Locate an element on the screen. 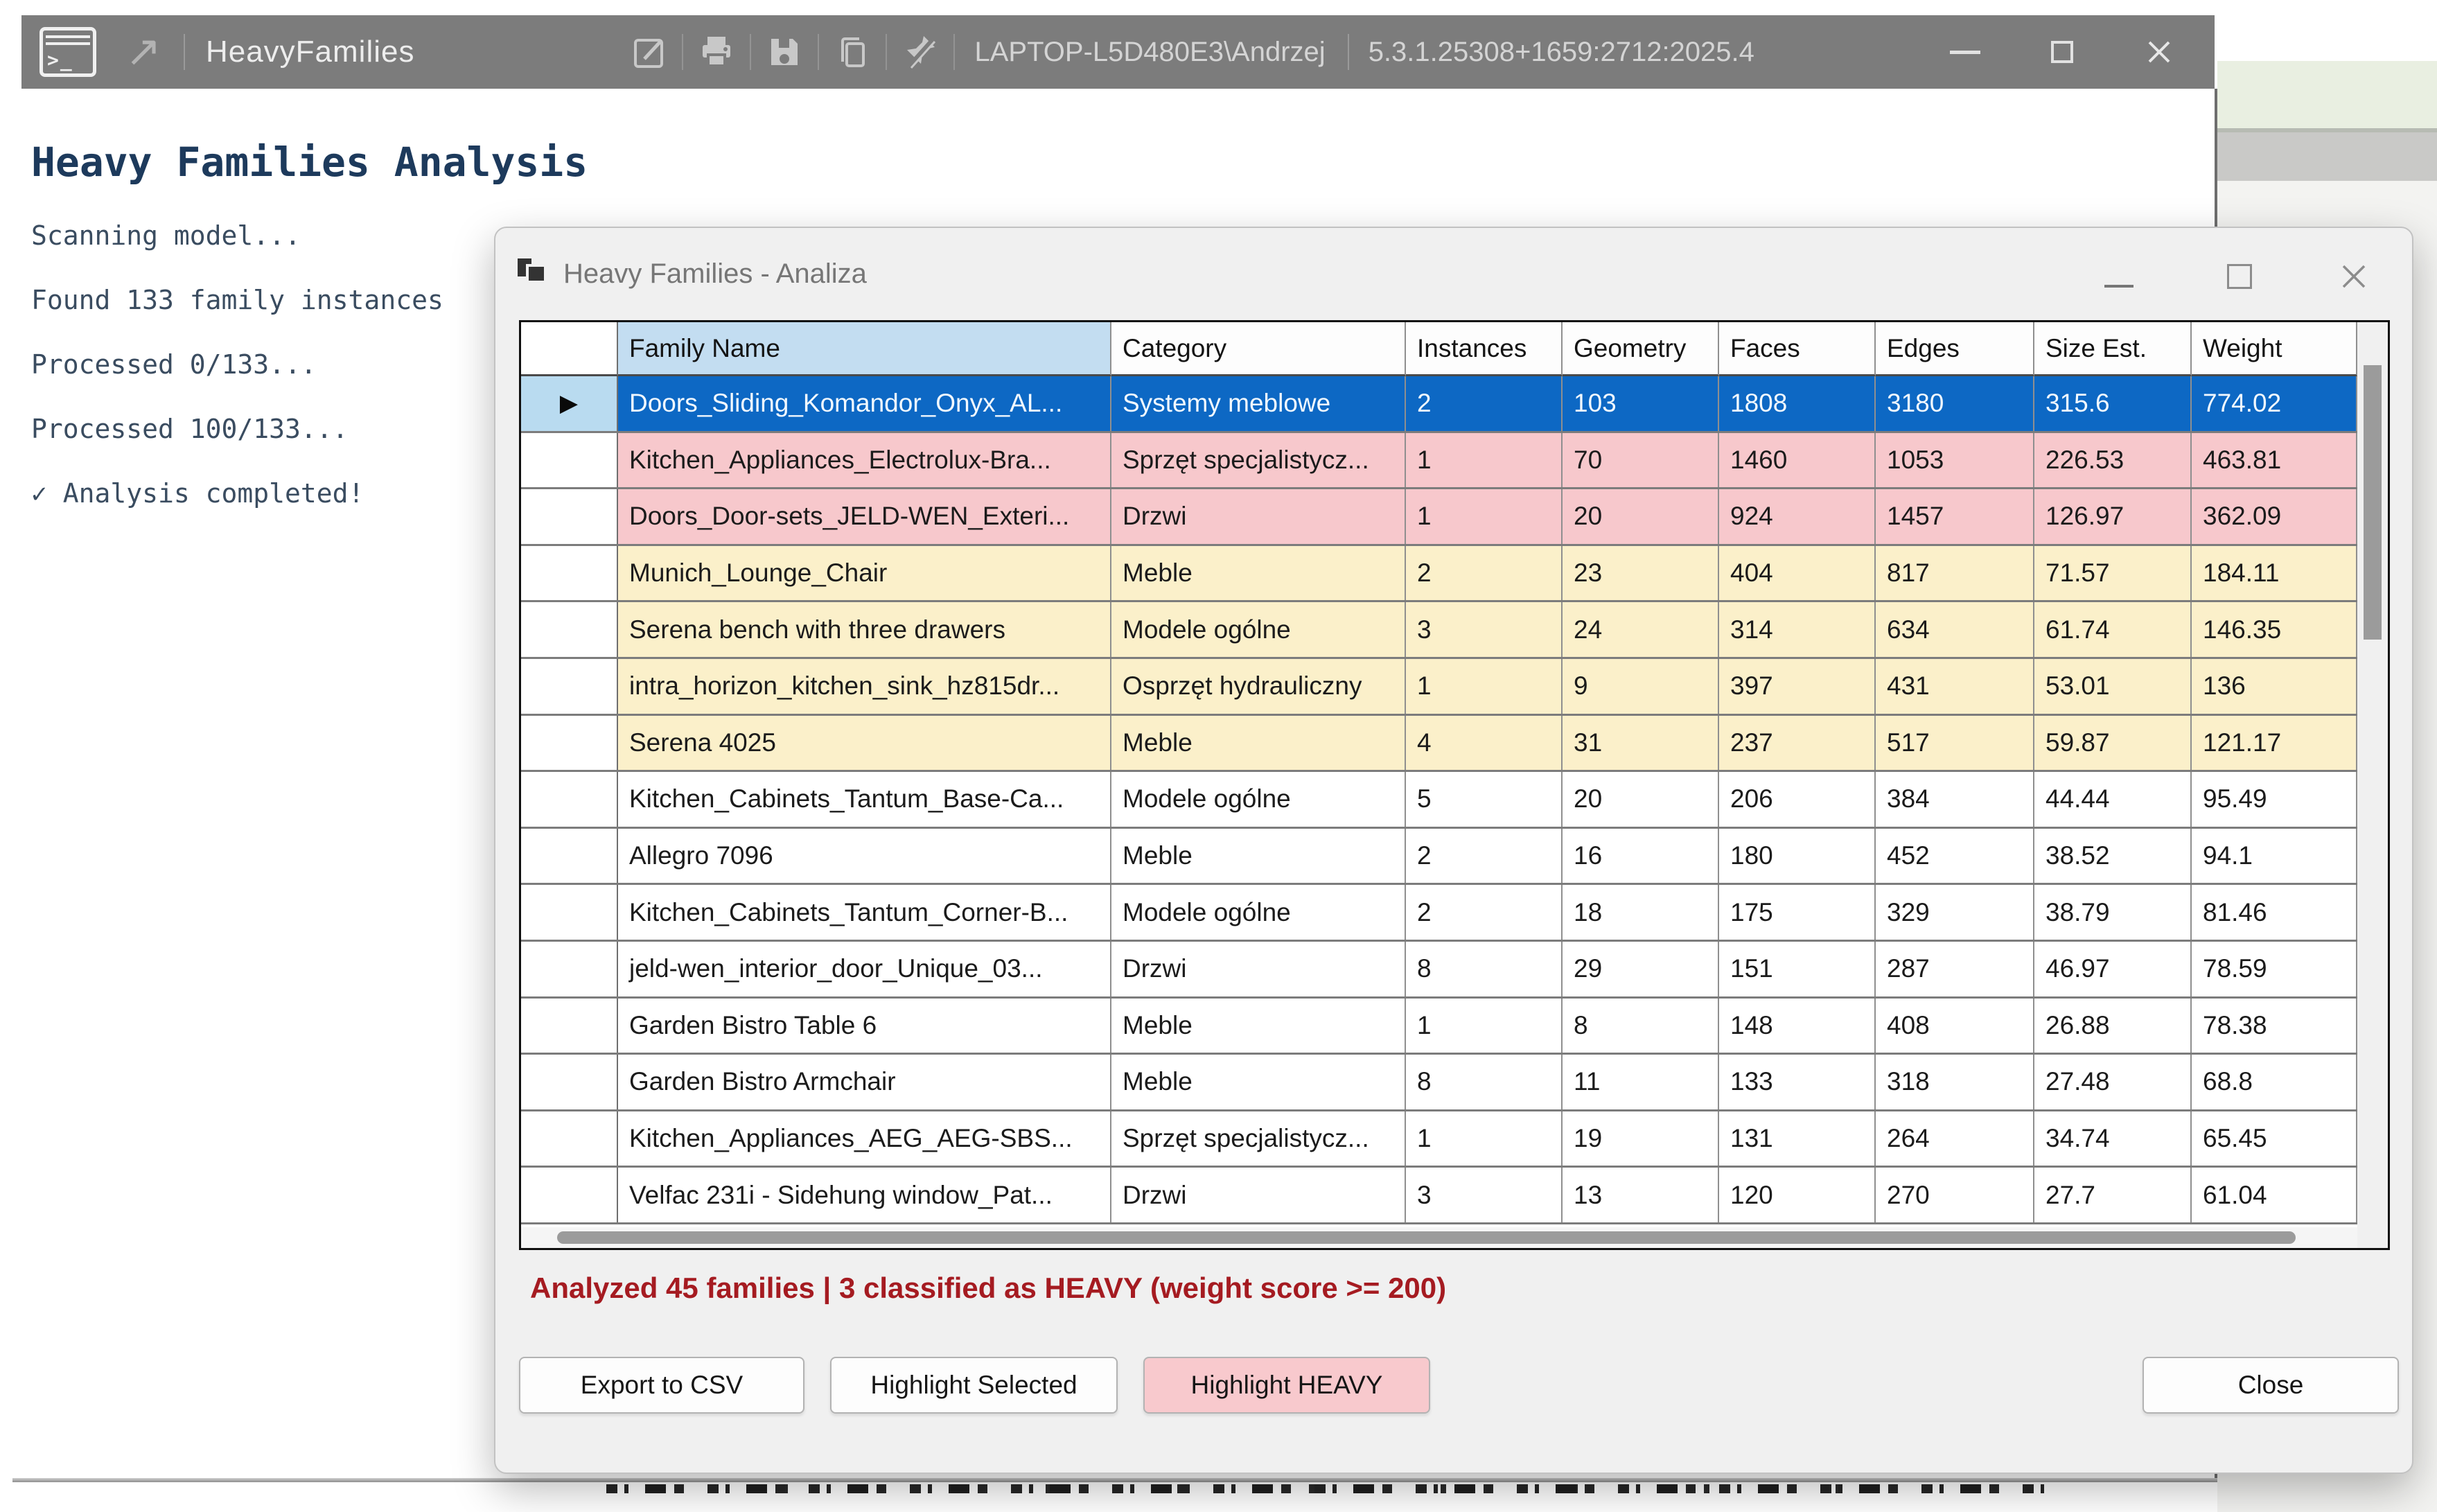  cell-size_est: 46.97 is located at coordinates (2113, 968).